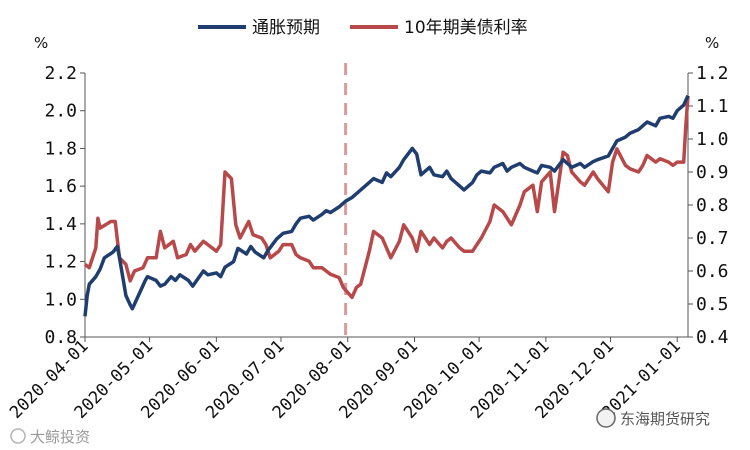  What do you see at coordinates (60, 337) in the screenshot?
I see `left-tick-label: 0.8` at bounding box center [60, 337].